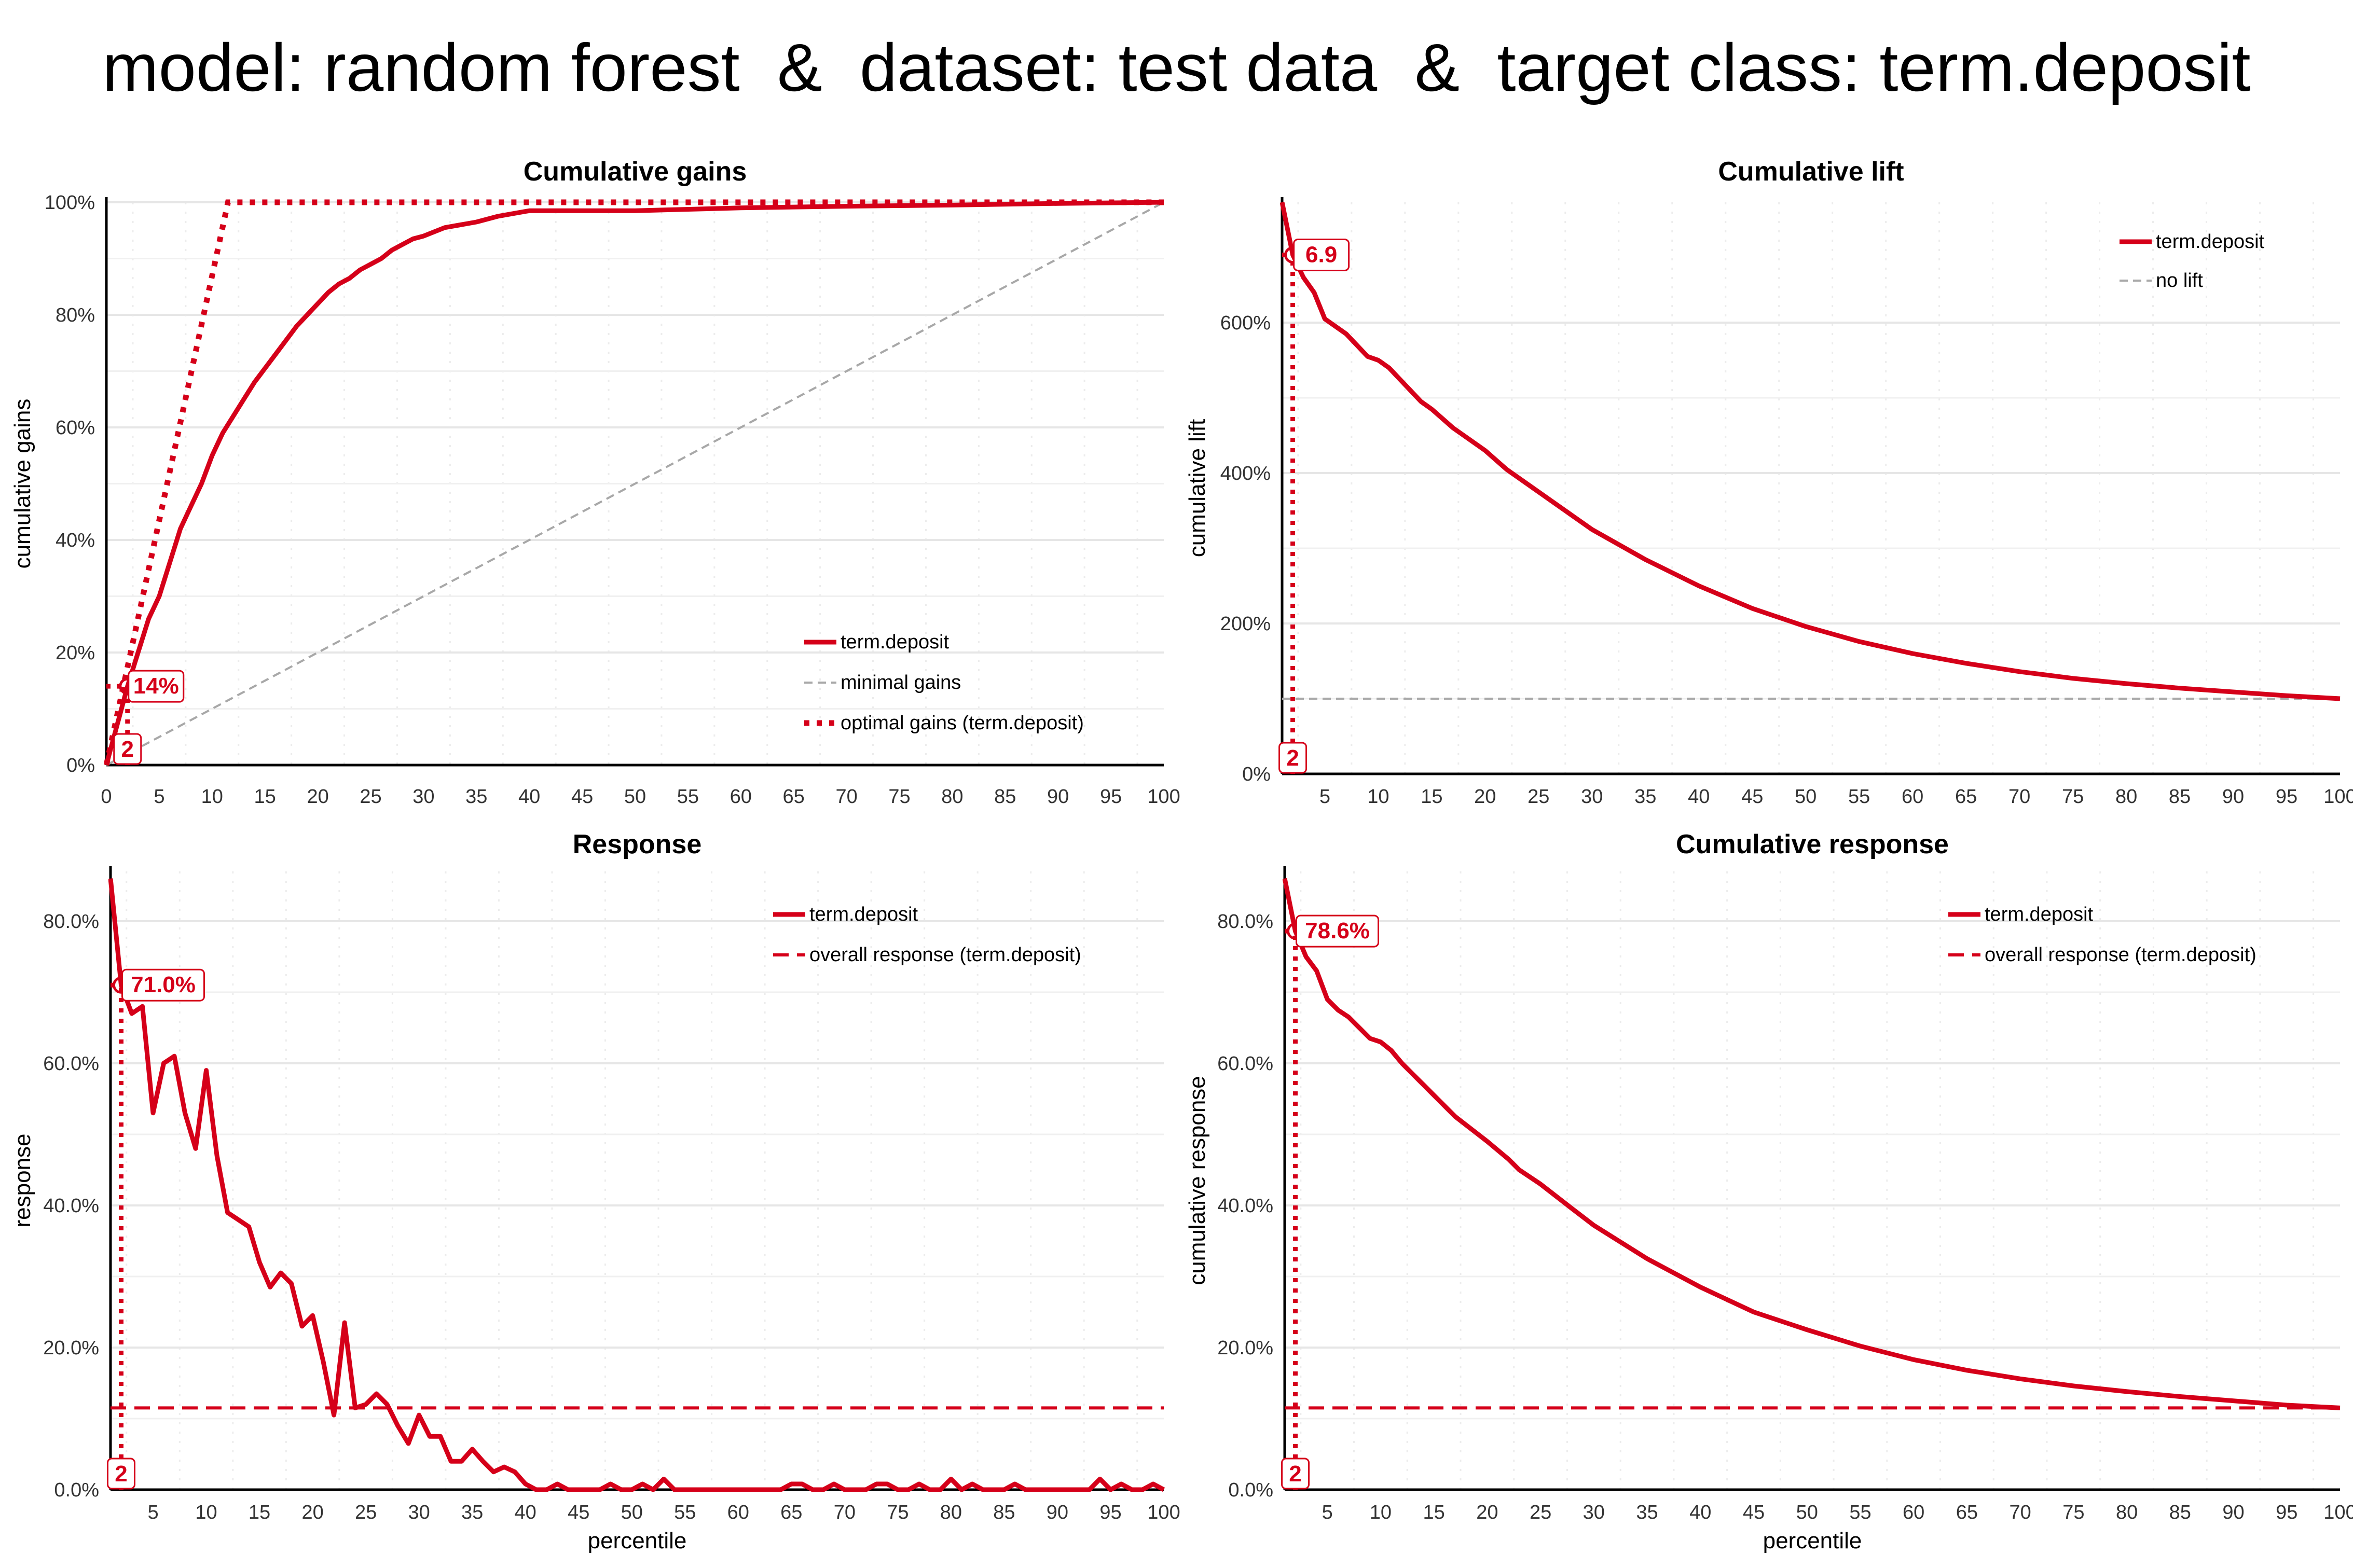 This screenshot has height=1568, width=2353. What do you see at coordinates (22, 484) in the screenshot?
I see `y-axis-title: cumulative gains` at bounding box center [22, 484].